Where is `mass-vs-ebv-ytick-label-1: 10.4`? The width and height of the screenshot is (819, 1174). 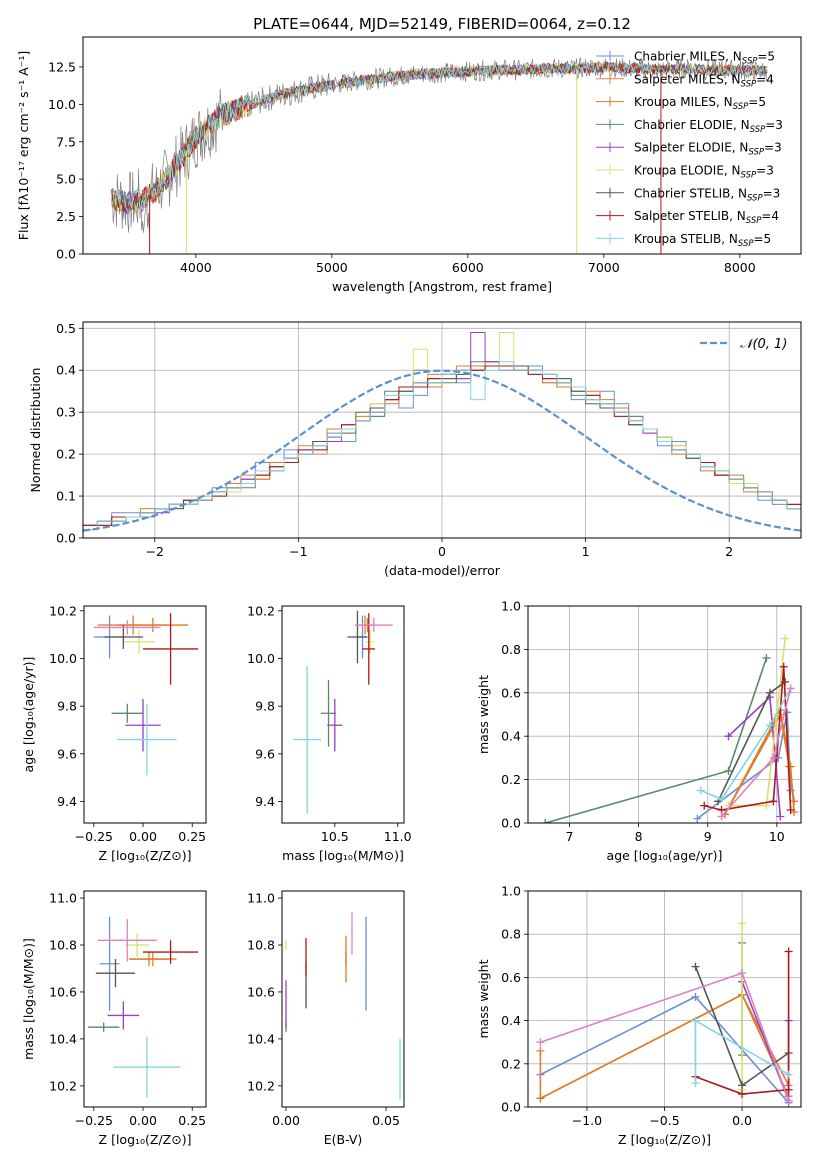
mass-vs-ebv-ytick-label-1: 10.4 is located at coordinates (261, 1038).